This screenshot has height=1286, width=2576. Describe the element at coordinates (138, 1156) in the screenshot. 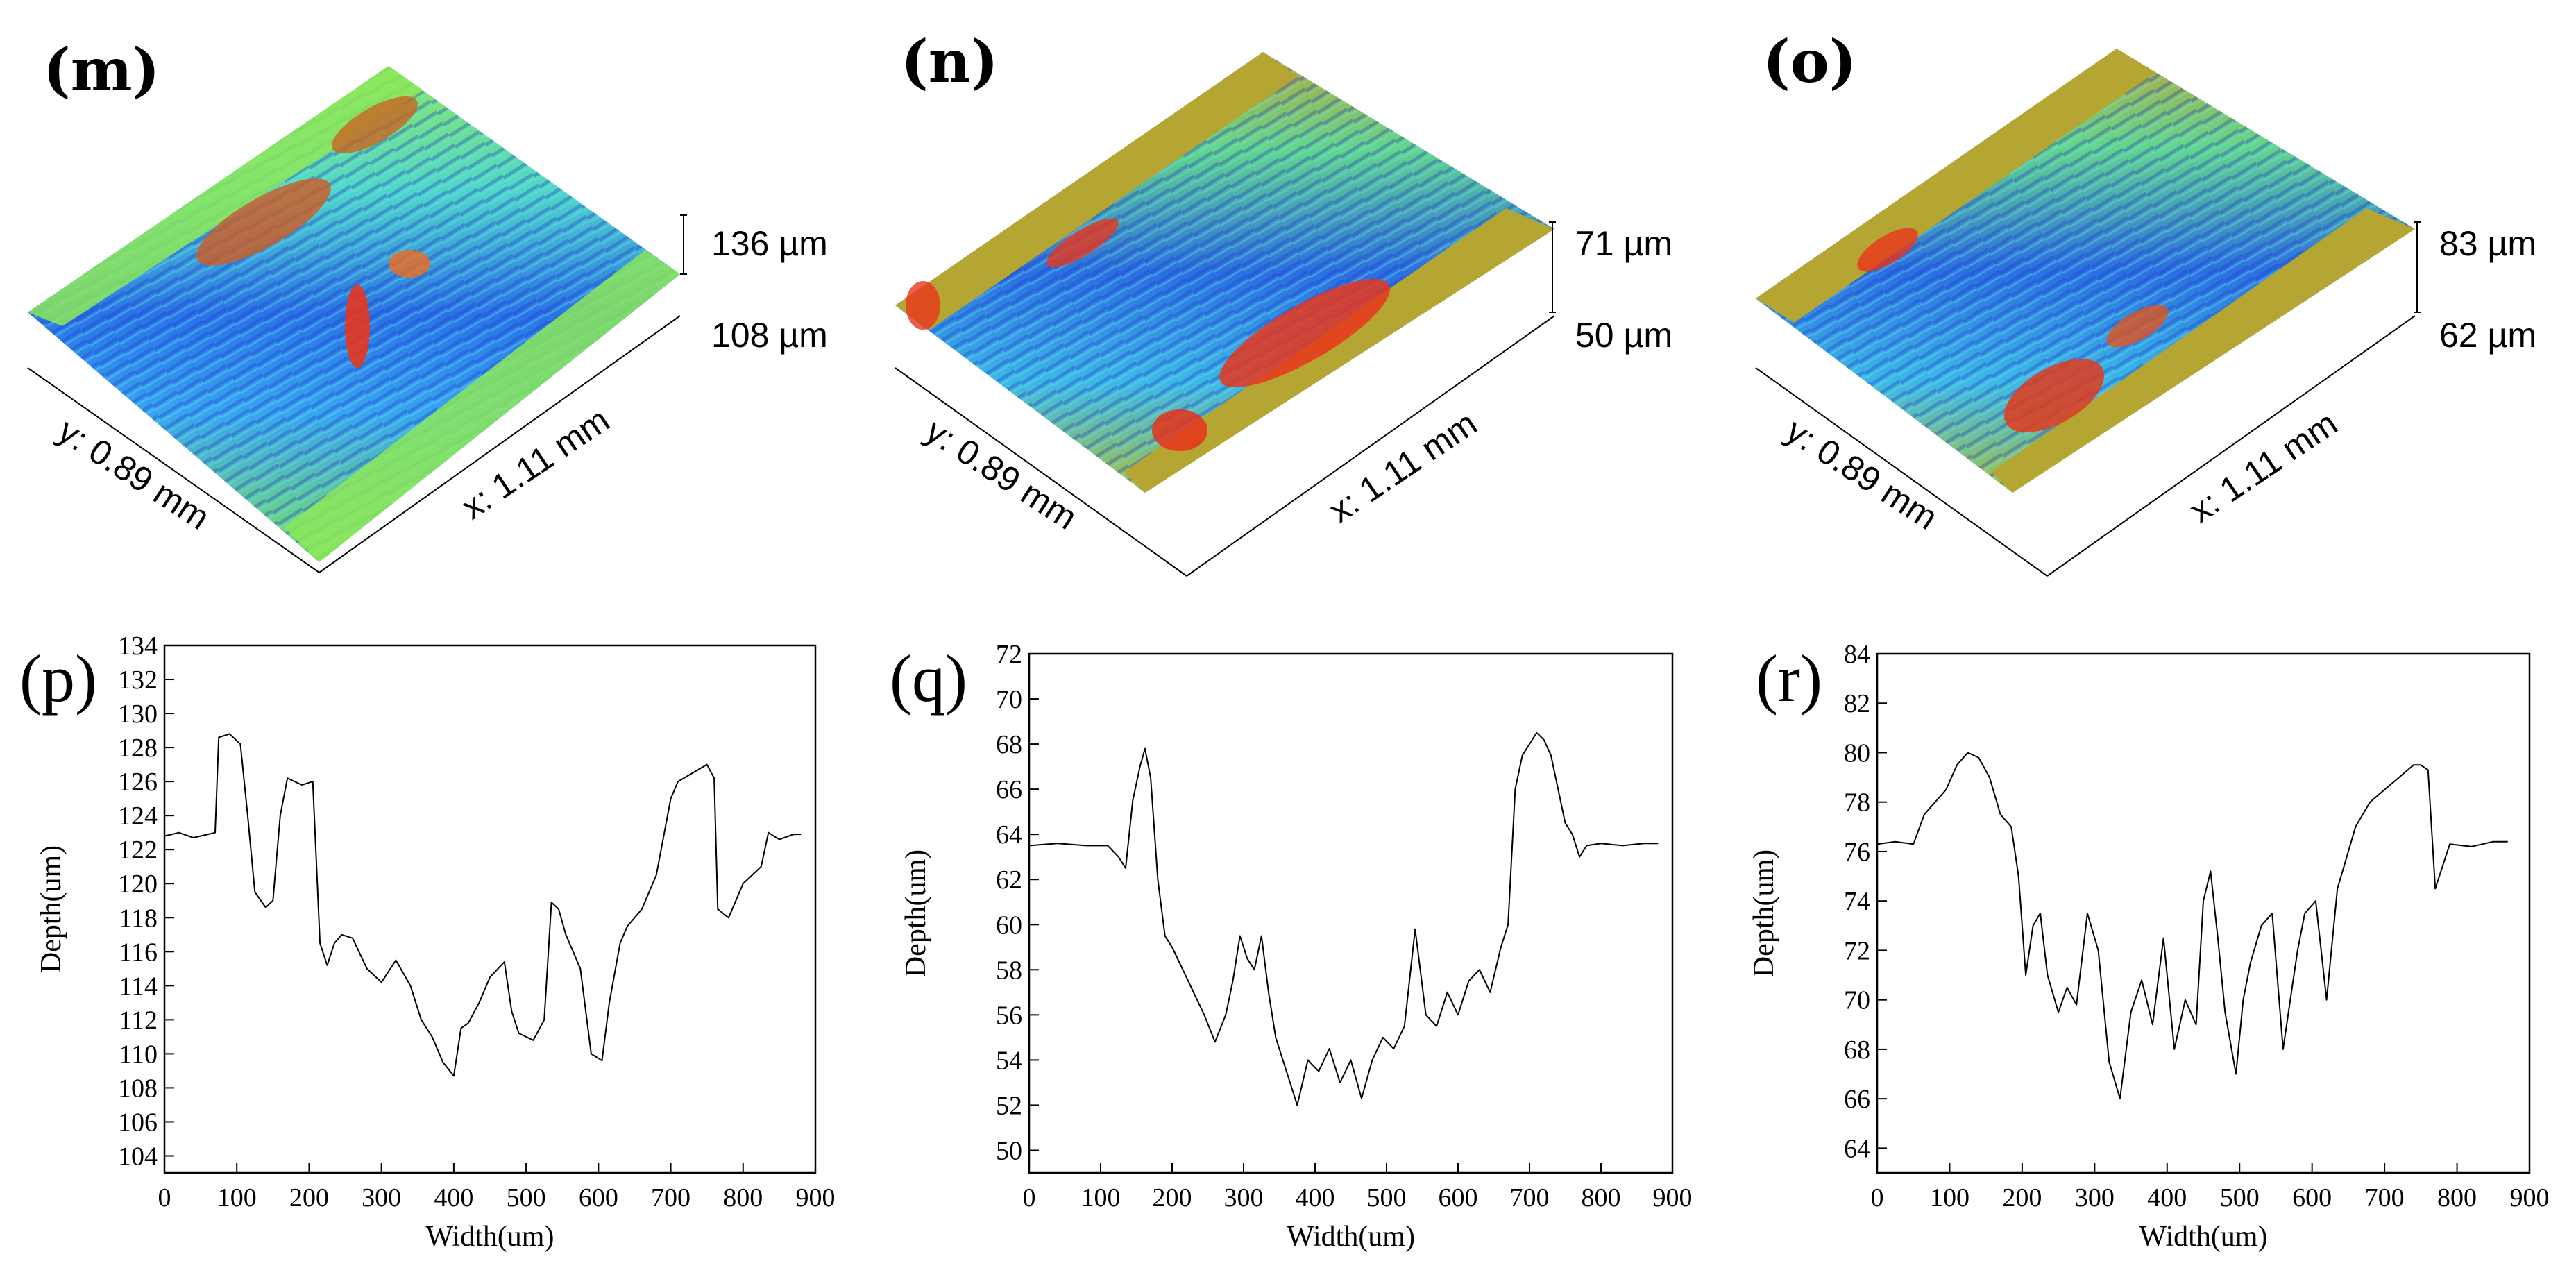

I see `y-tick-label: 104` at that location.